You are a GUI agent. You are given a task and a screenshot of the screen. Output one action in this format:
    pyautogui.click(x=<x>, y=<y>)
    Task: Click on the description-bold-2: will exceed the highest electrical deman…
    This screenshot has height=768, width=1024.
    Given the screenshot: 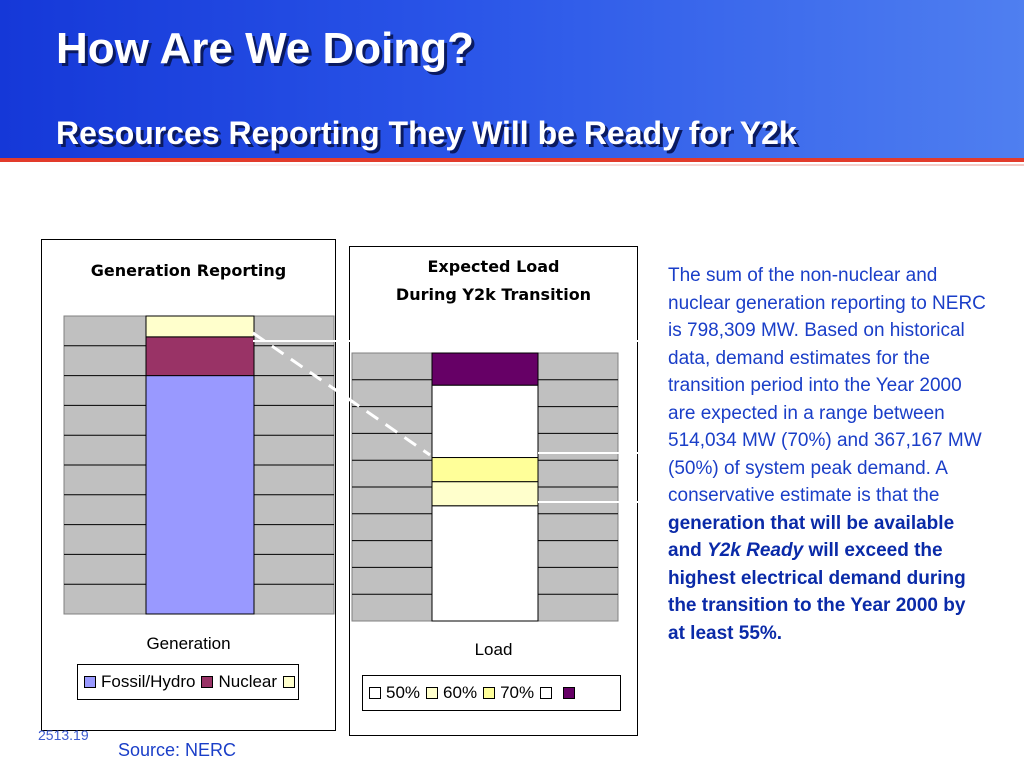 What is the action you would take?
    pyautogui.click(x=817, y=592)
    